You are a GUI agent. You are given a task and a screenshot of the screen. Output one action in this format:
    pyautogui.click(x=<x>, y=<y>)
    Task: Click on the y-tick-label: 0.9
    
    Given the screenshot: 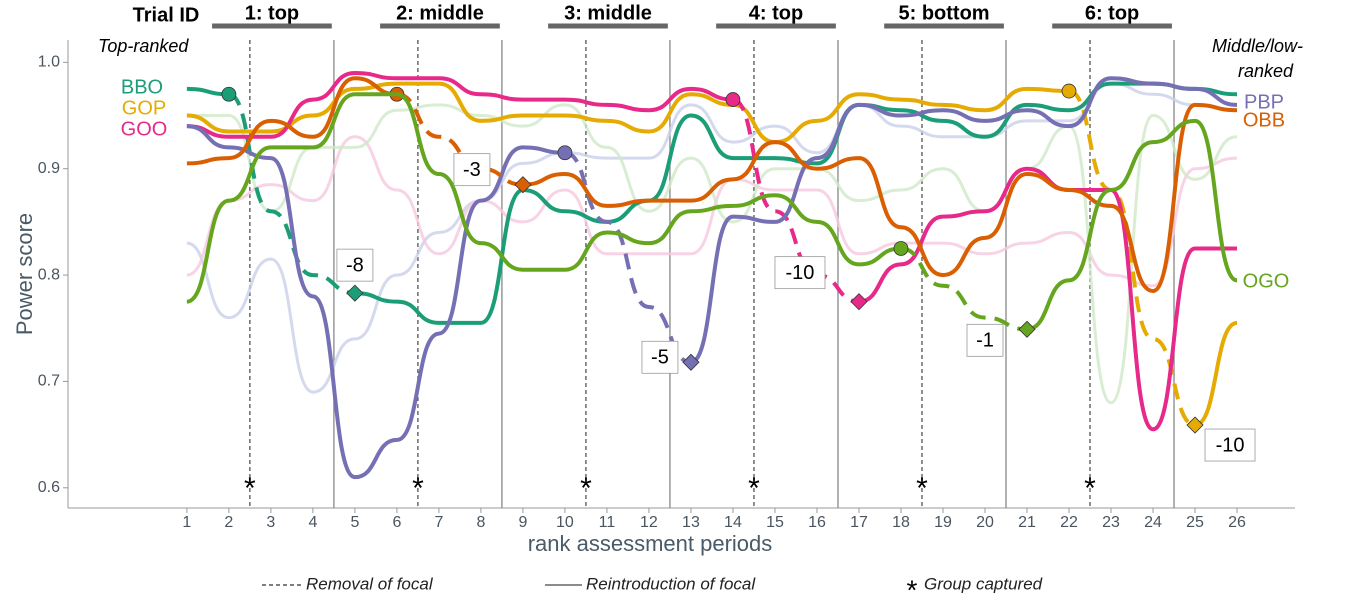 What is the action you would take?
    pyautogui.click(x=49, y=168)
    